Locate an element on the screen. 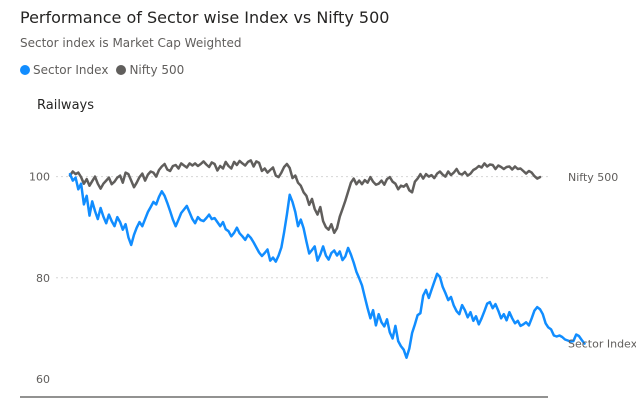 The width and height of the screenshot is (636, 402). series-end-label-sector-index: Sector Index is located at coordinates (602, 344).